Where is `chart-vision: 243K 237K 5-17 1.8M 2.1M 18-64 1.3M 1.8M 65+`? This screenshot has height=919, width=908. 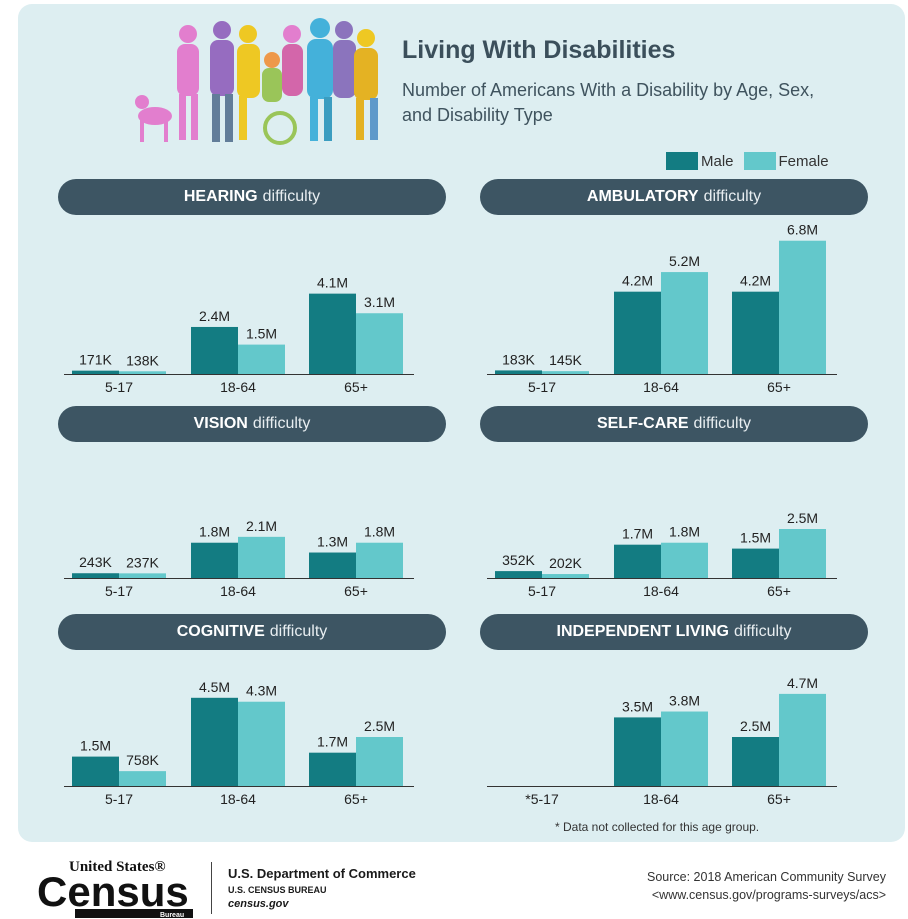 chart-vision: 243K 237K 5-17 1.8M 2.1M 18-64 1.3M 1.8M 65+ is located at coordinates (239, 558).